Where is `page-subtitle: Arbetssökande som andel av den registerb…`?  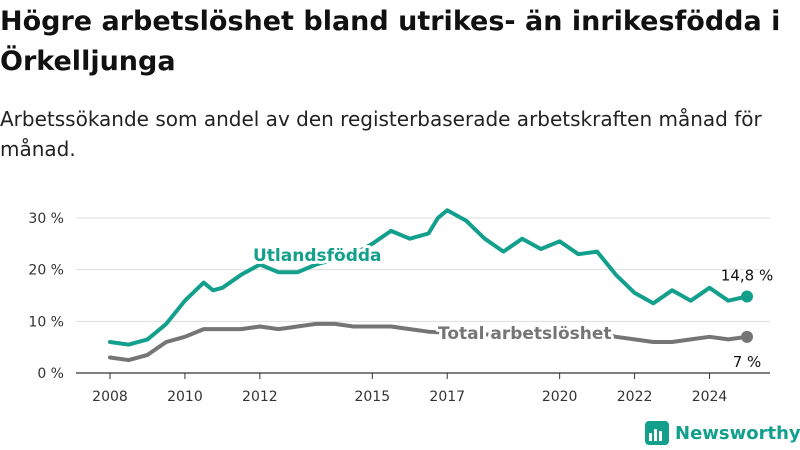
page-subtitle: Arbetssökande som andel av den registerb… is located at coordinates (381, 134).